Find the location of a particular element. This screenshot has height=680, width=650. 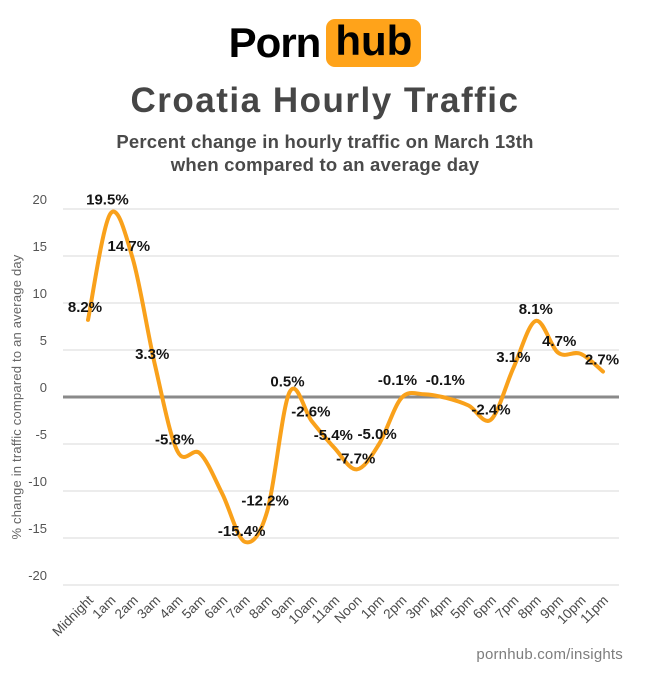

y-axis-tick-label: 0 is located at coordinates (43, 387).